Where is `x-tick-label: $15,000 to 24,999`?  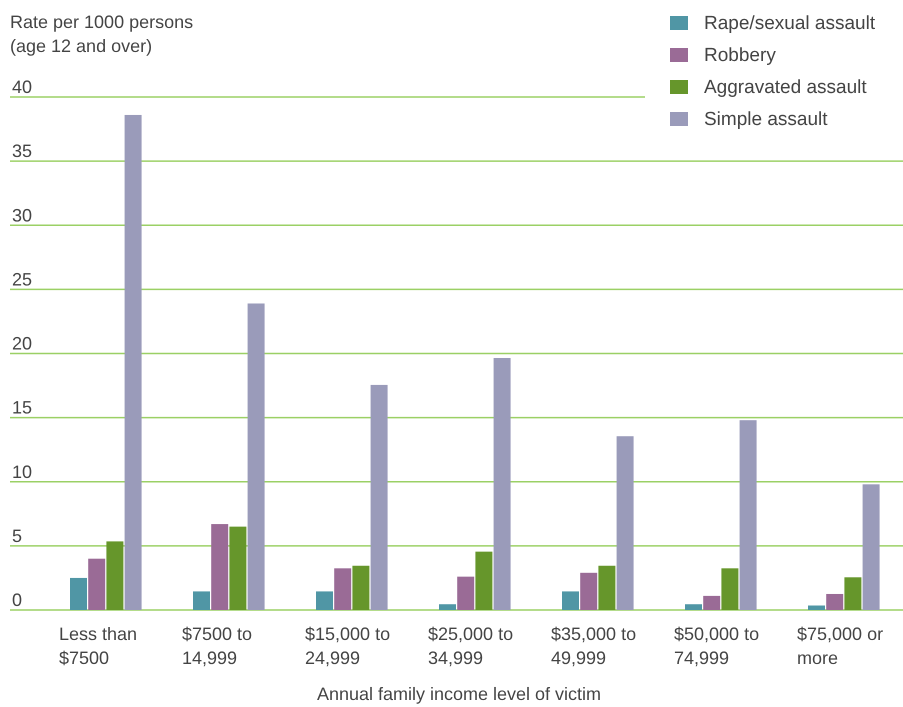 x-tick-label: $15,000 to 24,999 is located at coordinates (347, 646).